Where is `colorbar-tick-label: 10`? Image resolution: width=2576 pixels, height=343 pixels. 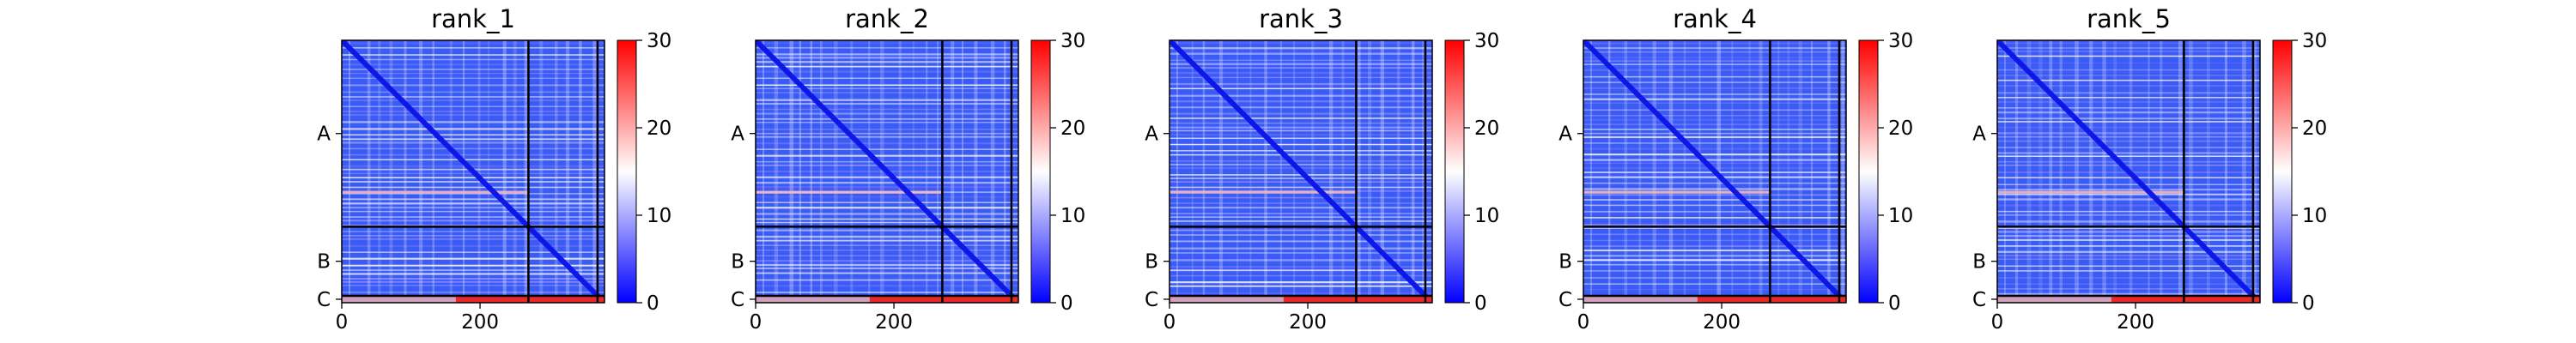
colorbar-tick-label: 10 is located at coordinates (1072, 216).